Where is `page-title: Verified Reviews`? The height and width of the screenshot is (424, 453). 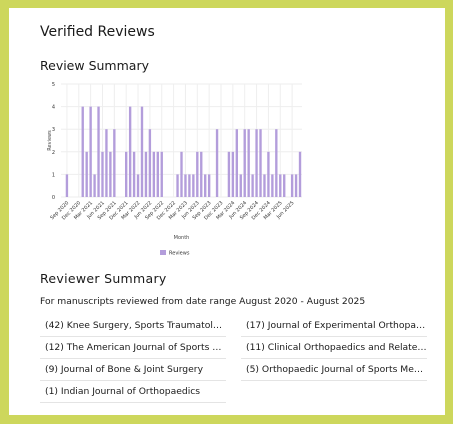
page-title: Verified Reviews is located at coordinates (97, 32).